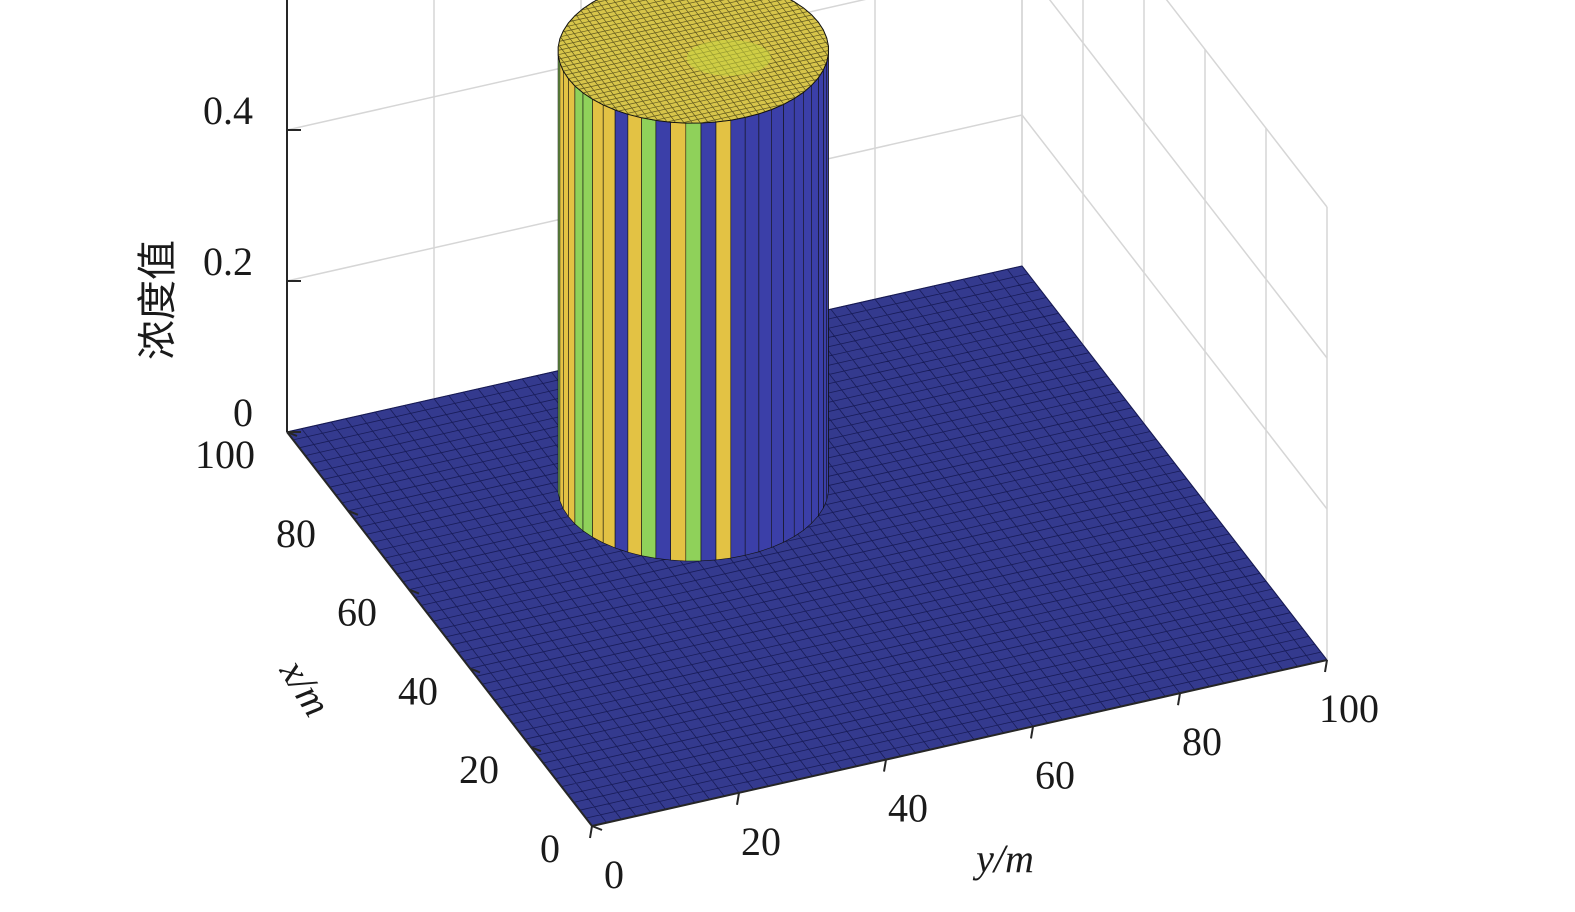  I want to click on x-tick-label: 60, so click(357, 612).